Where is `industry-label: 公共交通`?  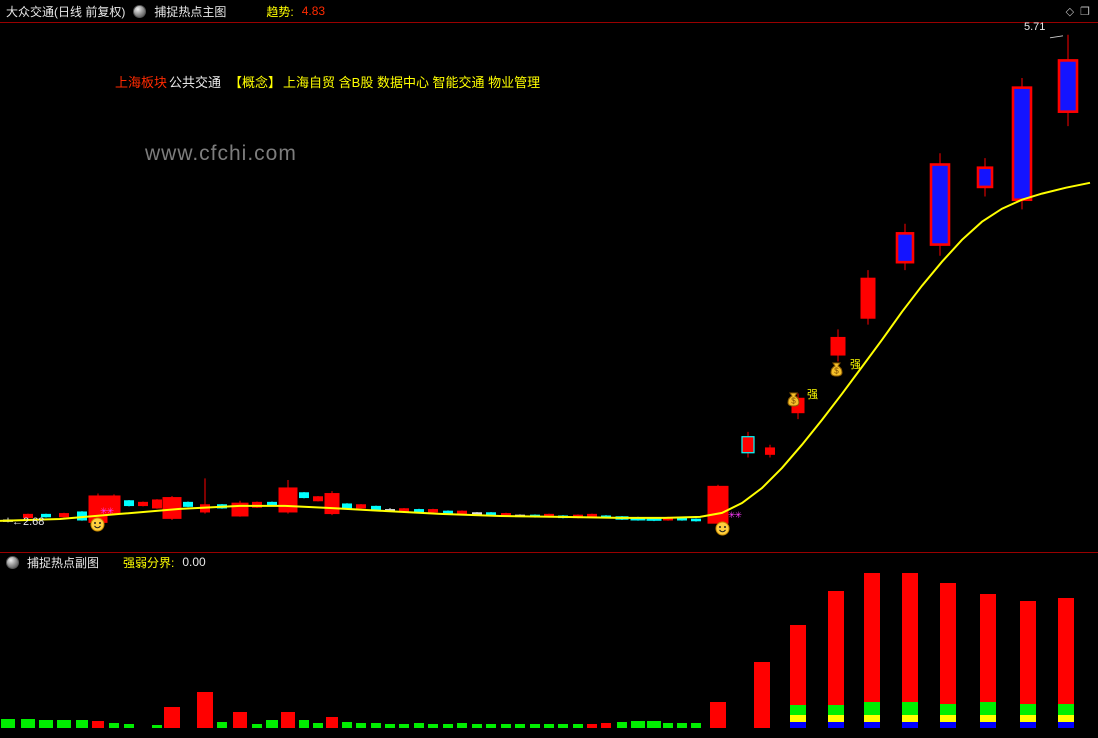
industry-label: 公共交通 is located at coordinates (195, 82).